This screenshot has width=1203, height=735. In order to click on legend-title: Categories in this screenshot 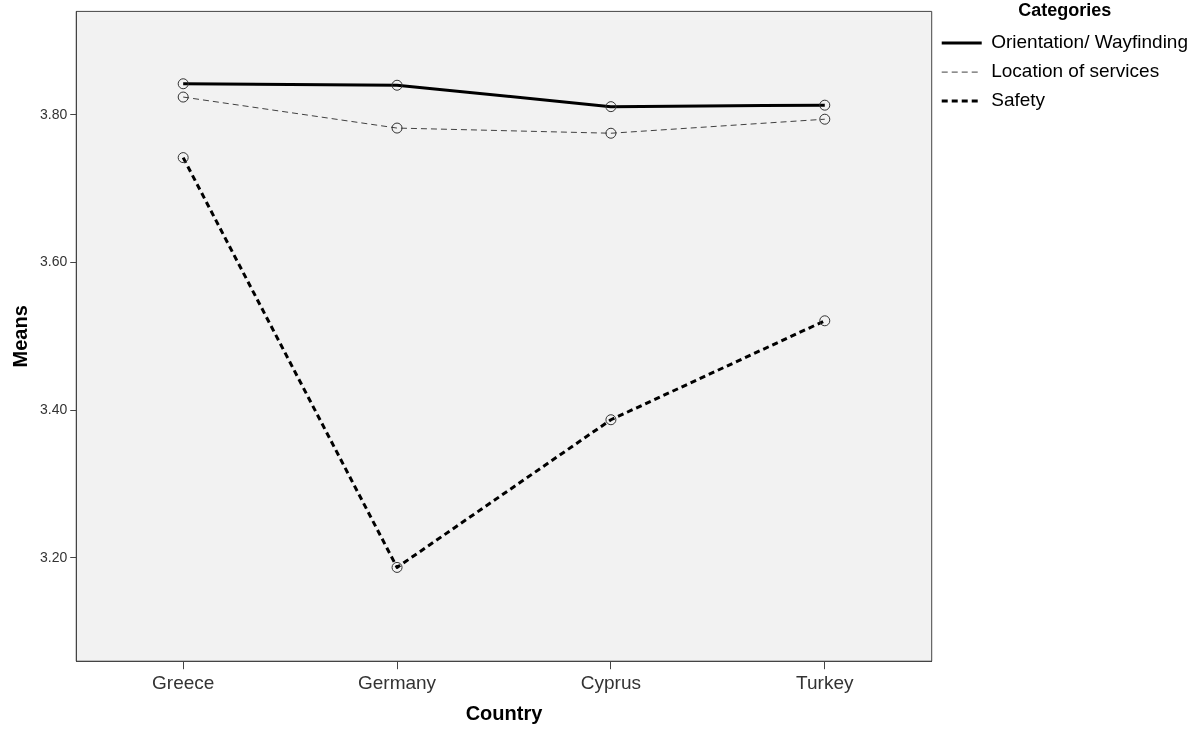, I will do `click(1065, 10)`.